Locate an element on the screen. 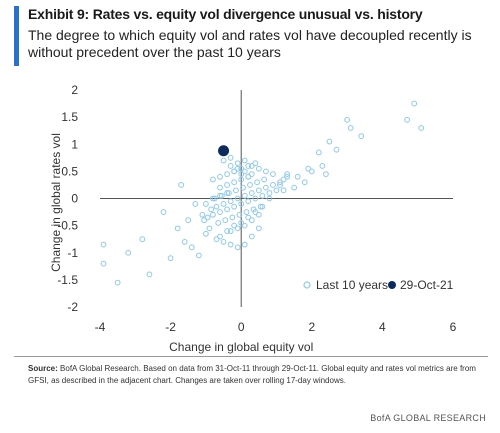 The height and width of the screenshot is (433, 500). y-tick-label: 0.5 is located at coordinates (69, 171).